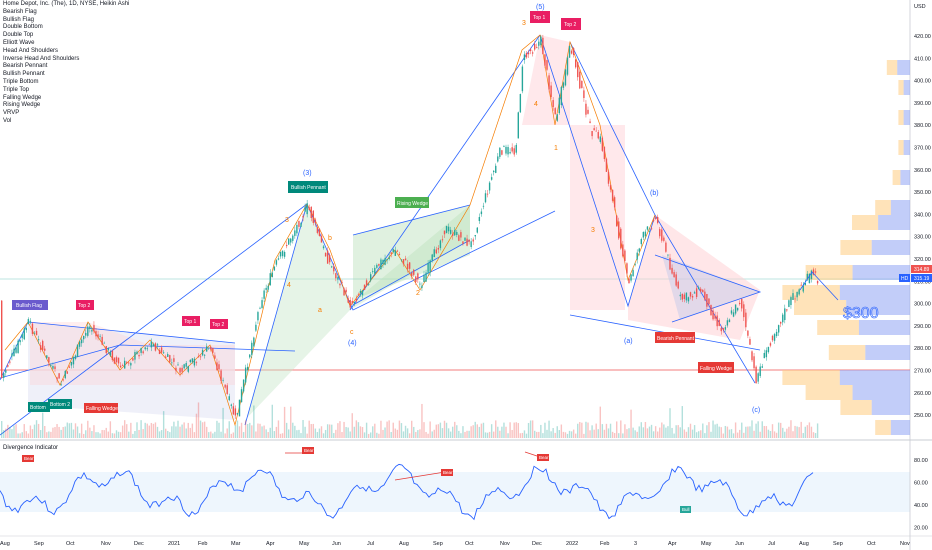 The image size is (932, 550). Describe the element at coordinates (31, 50) in the screenshot. I see `legend-item: Head And Shoulders` at that location.